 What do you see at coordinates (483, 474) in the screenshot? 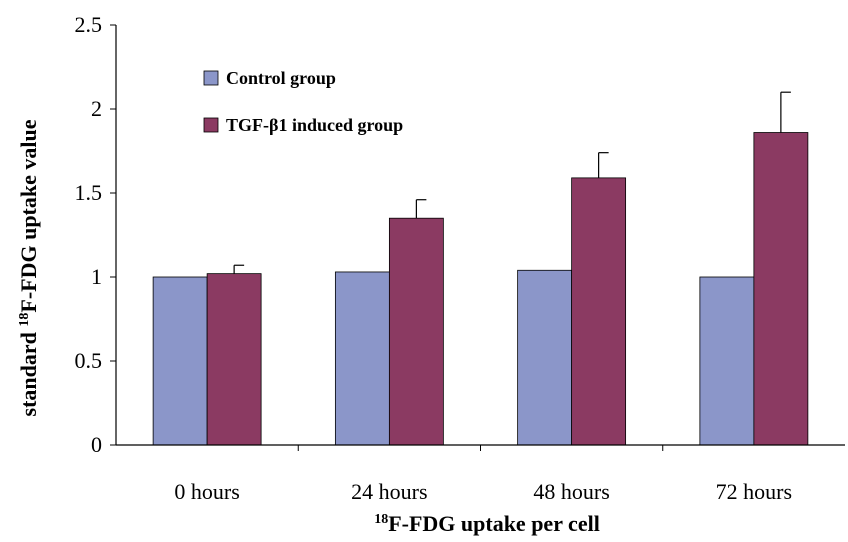
I see `x-ticks-group: 0 hours 24 hours 48 hours 72 hours` at bounding box center [483, 474].